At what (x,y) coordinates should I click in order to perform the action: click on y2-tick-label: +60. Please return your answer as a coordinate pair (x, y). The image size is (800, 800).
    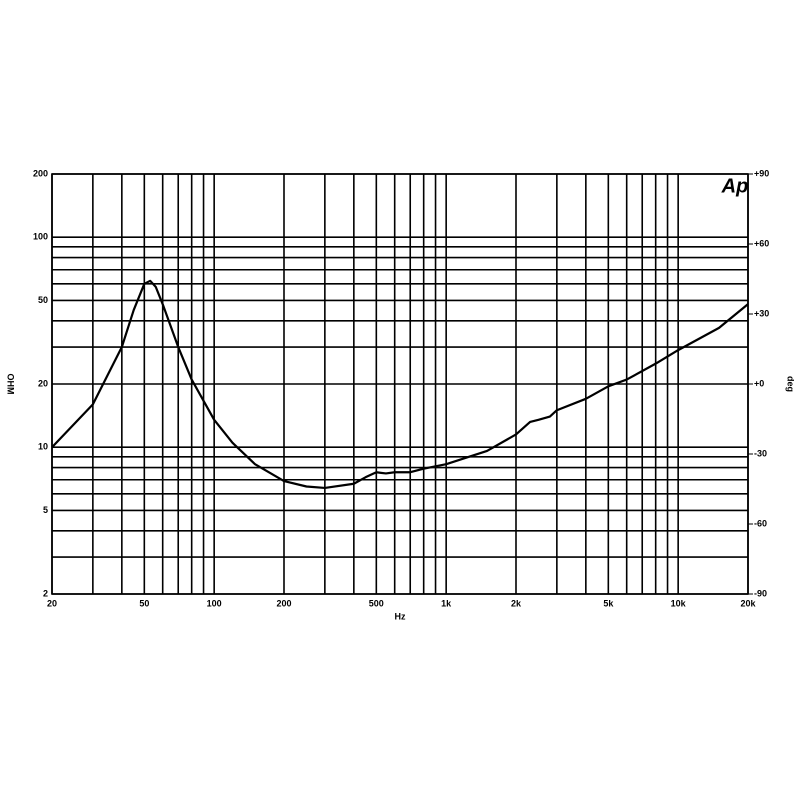
    Looking at the image, I should click on (761, 243).